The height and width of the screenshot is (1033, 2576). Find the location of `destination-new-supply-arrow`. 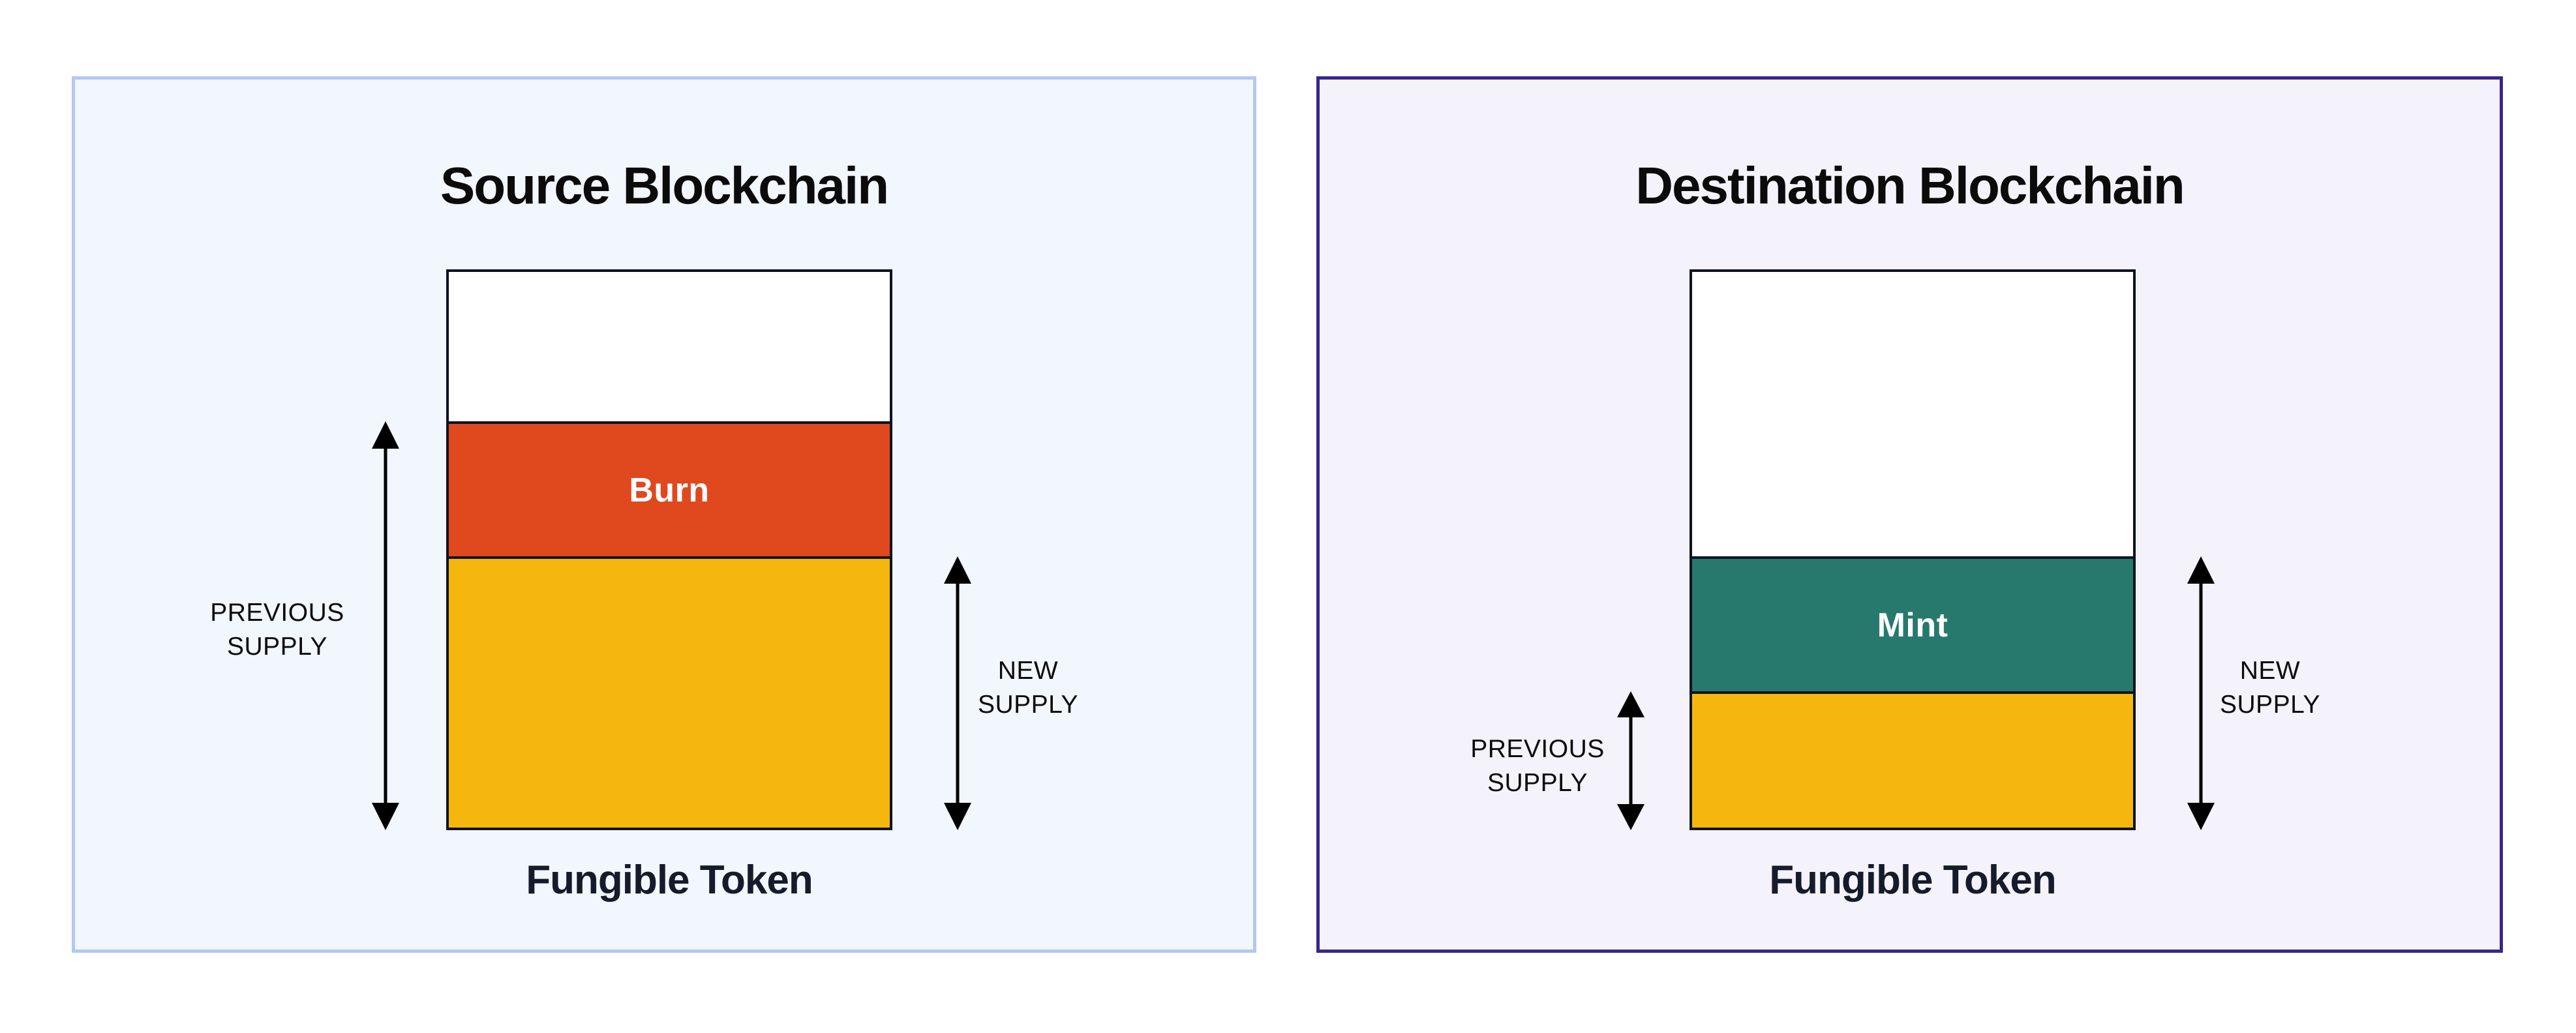

destination-new-supply-arrow is located at coordinates (2201, 693).